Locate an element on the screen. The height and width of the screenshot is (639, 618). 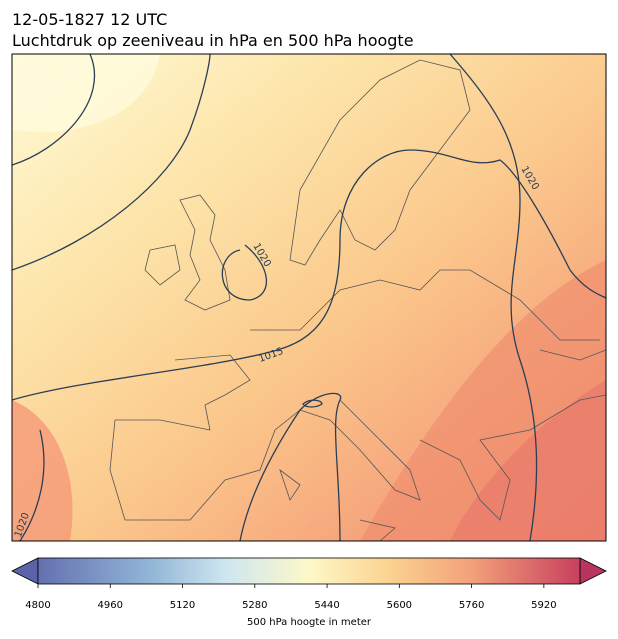
colorbar-tick-label: 4800 is located at coordinates (37, 605).